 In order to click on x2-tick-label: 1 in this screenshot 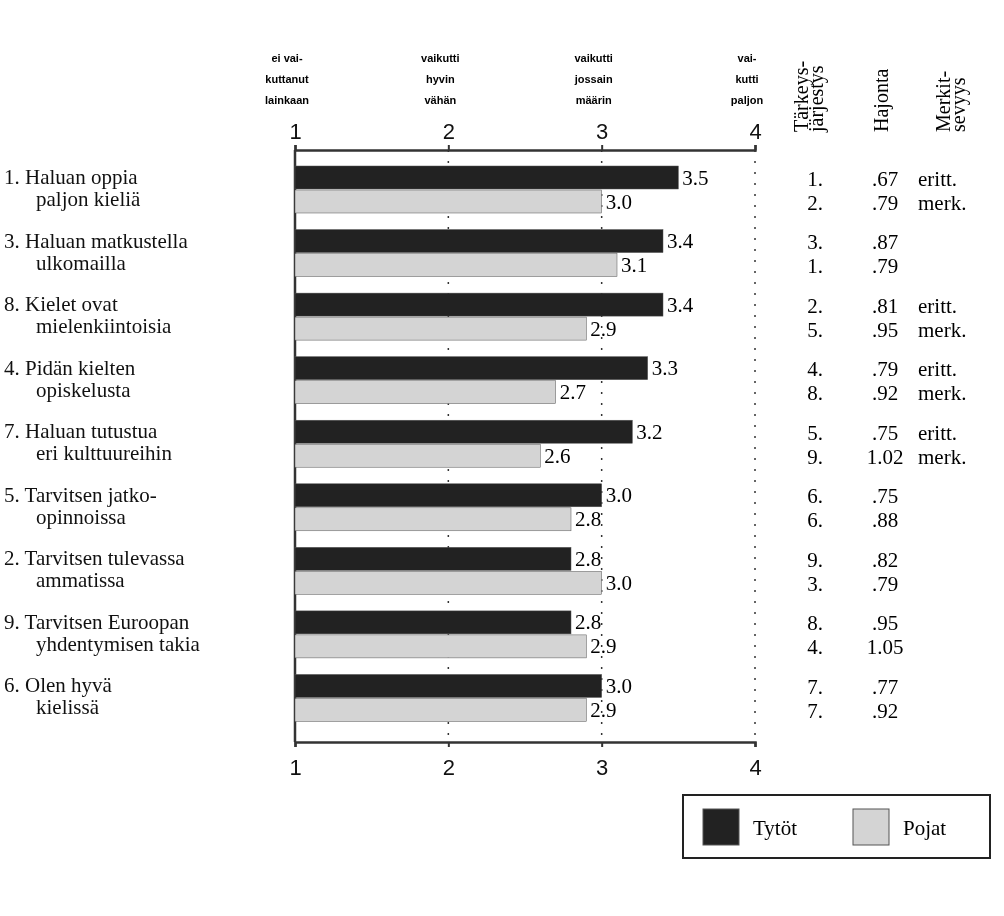, I will do `click(295, 767)`.